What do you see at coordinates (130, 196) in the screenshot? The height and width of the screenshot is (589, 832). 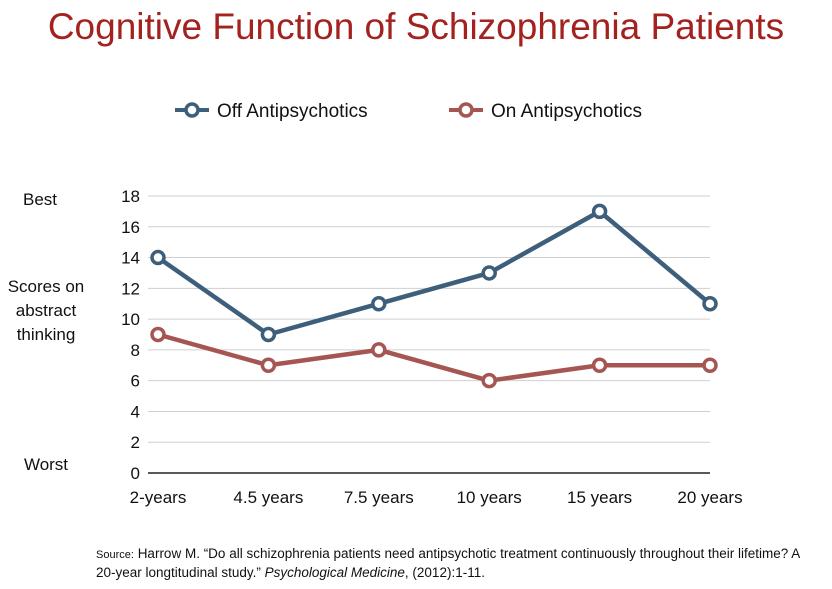 I see `y-tick-label: 18` at bounding box center [130, 196].